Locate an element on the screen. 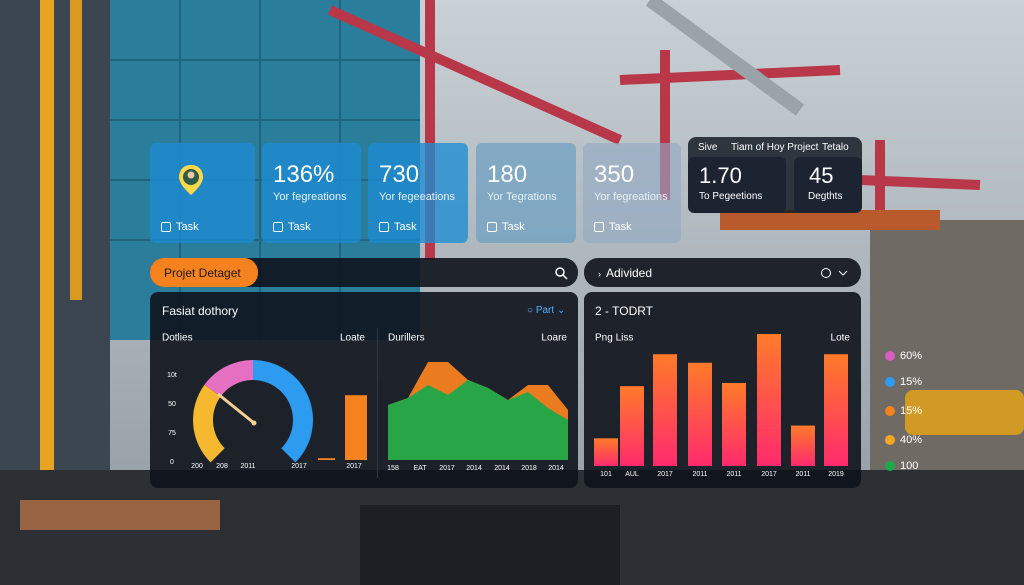  dropdown-text: Part is located at coordinates (545, 310).